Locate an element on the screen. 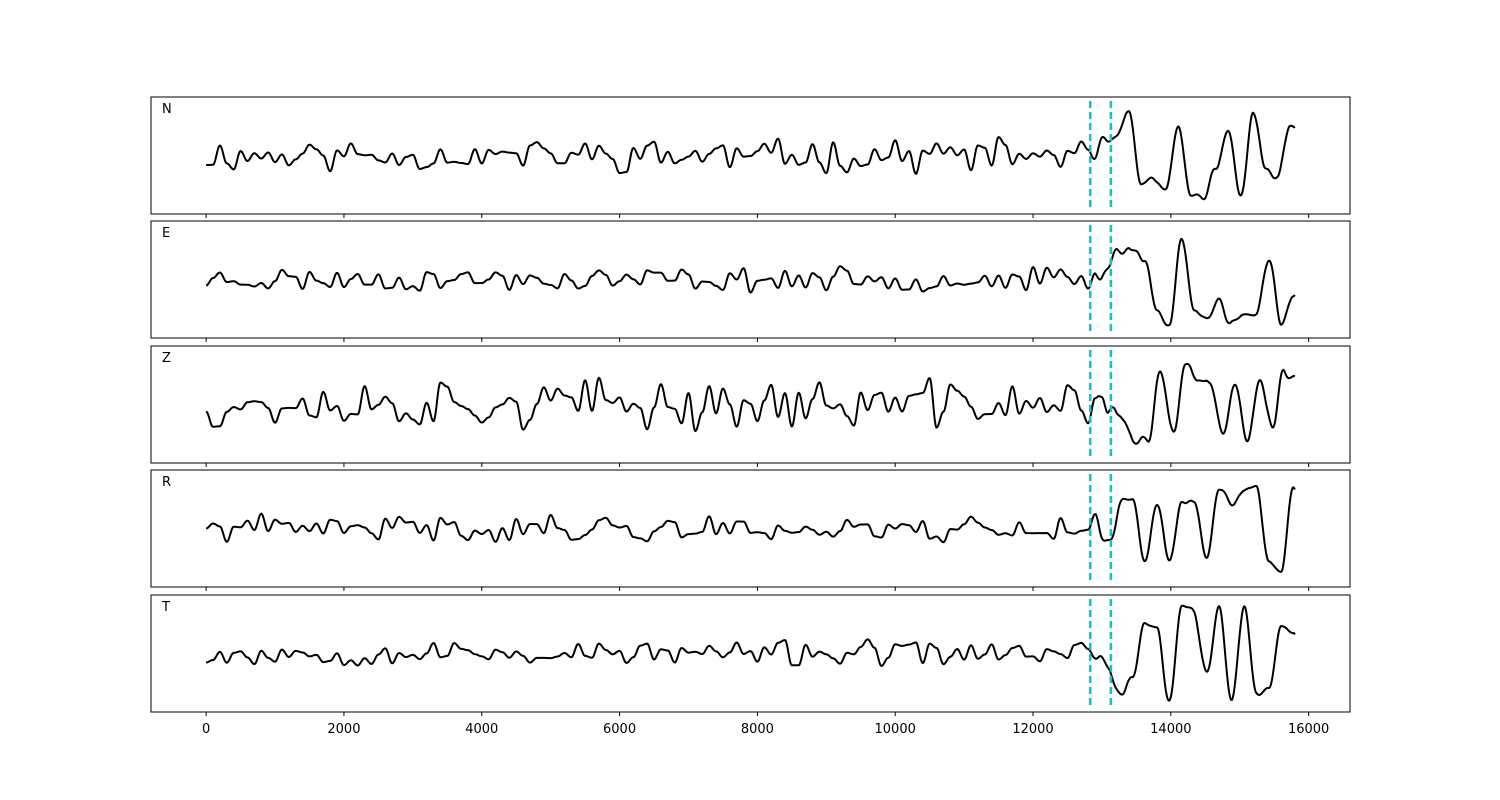 The image size is (1500, 800). waveform-trace-n is located at coordinates (750, 155).